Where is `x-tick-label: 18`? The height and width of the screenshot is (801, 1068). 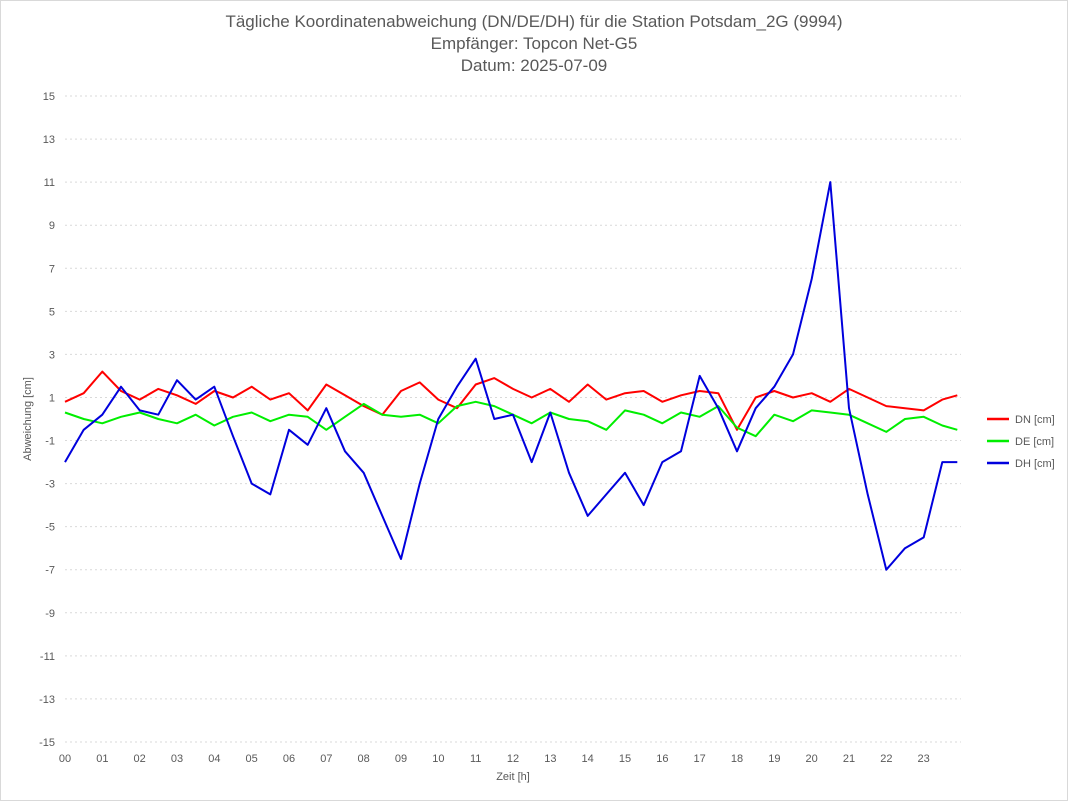
x-tick-label: 18 is located at coordinates (737, 759).